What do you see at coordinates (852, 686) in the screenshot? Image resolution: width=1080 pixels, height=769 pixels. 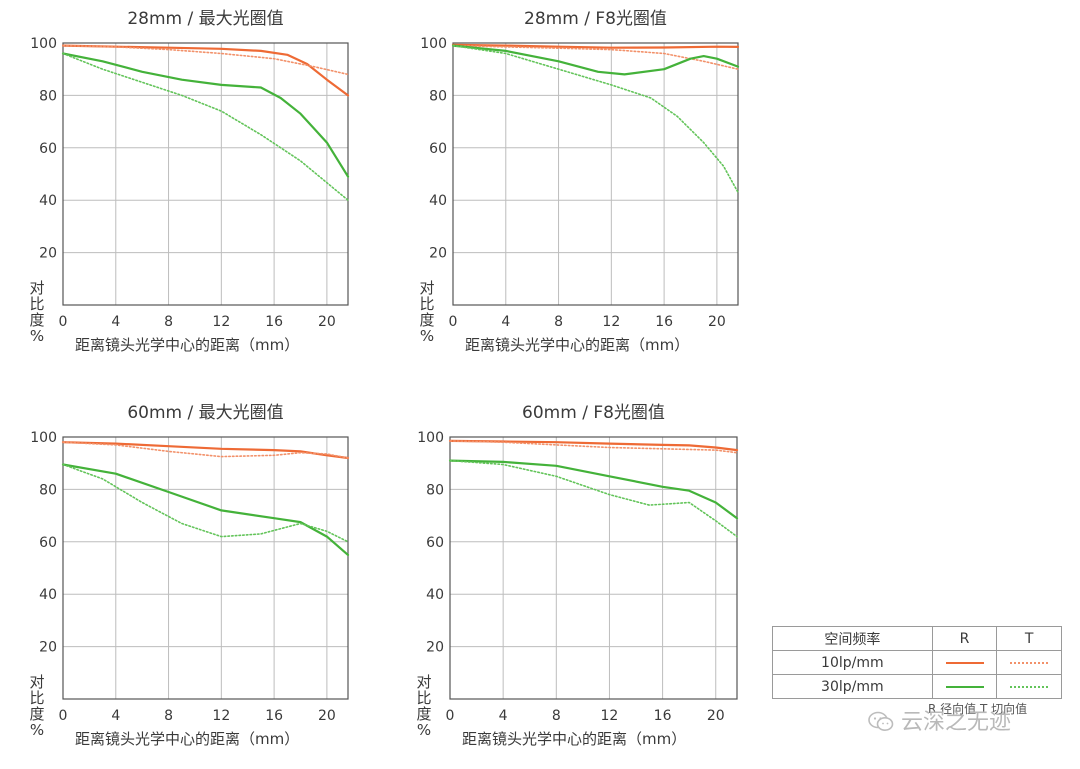 I see `legend-label-30lp: 30lp/mm` at bounding box center [852, 686].